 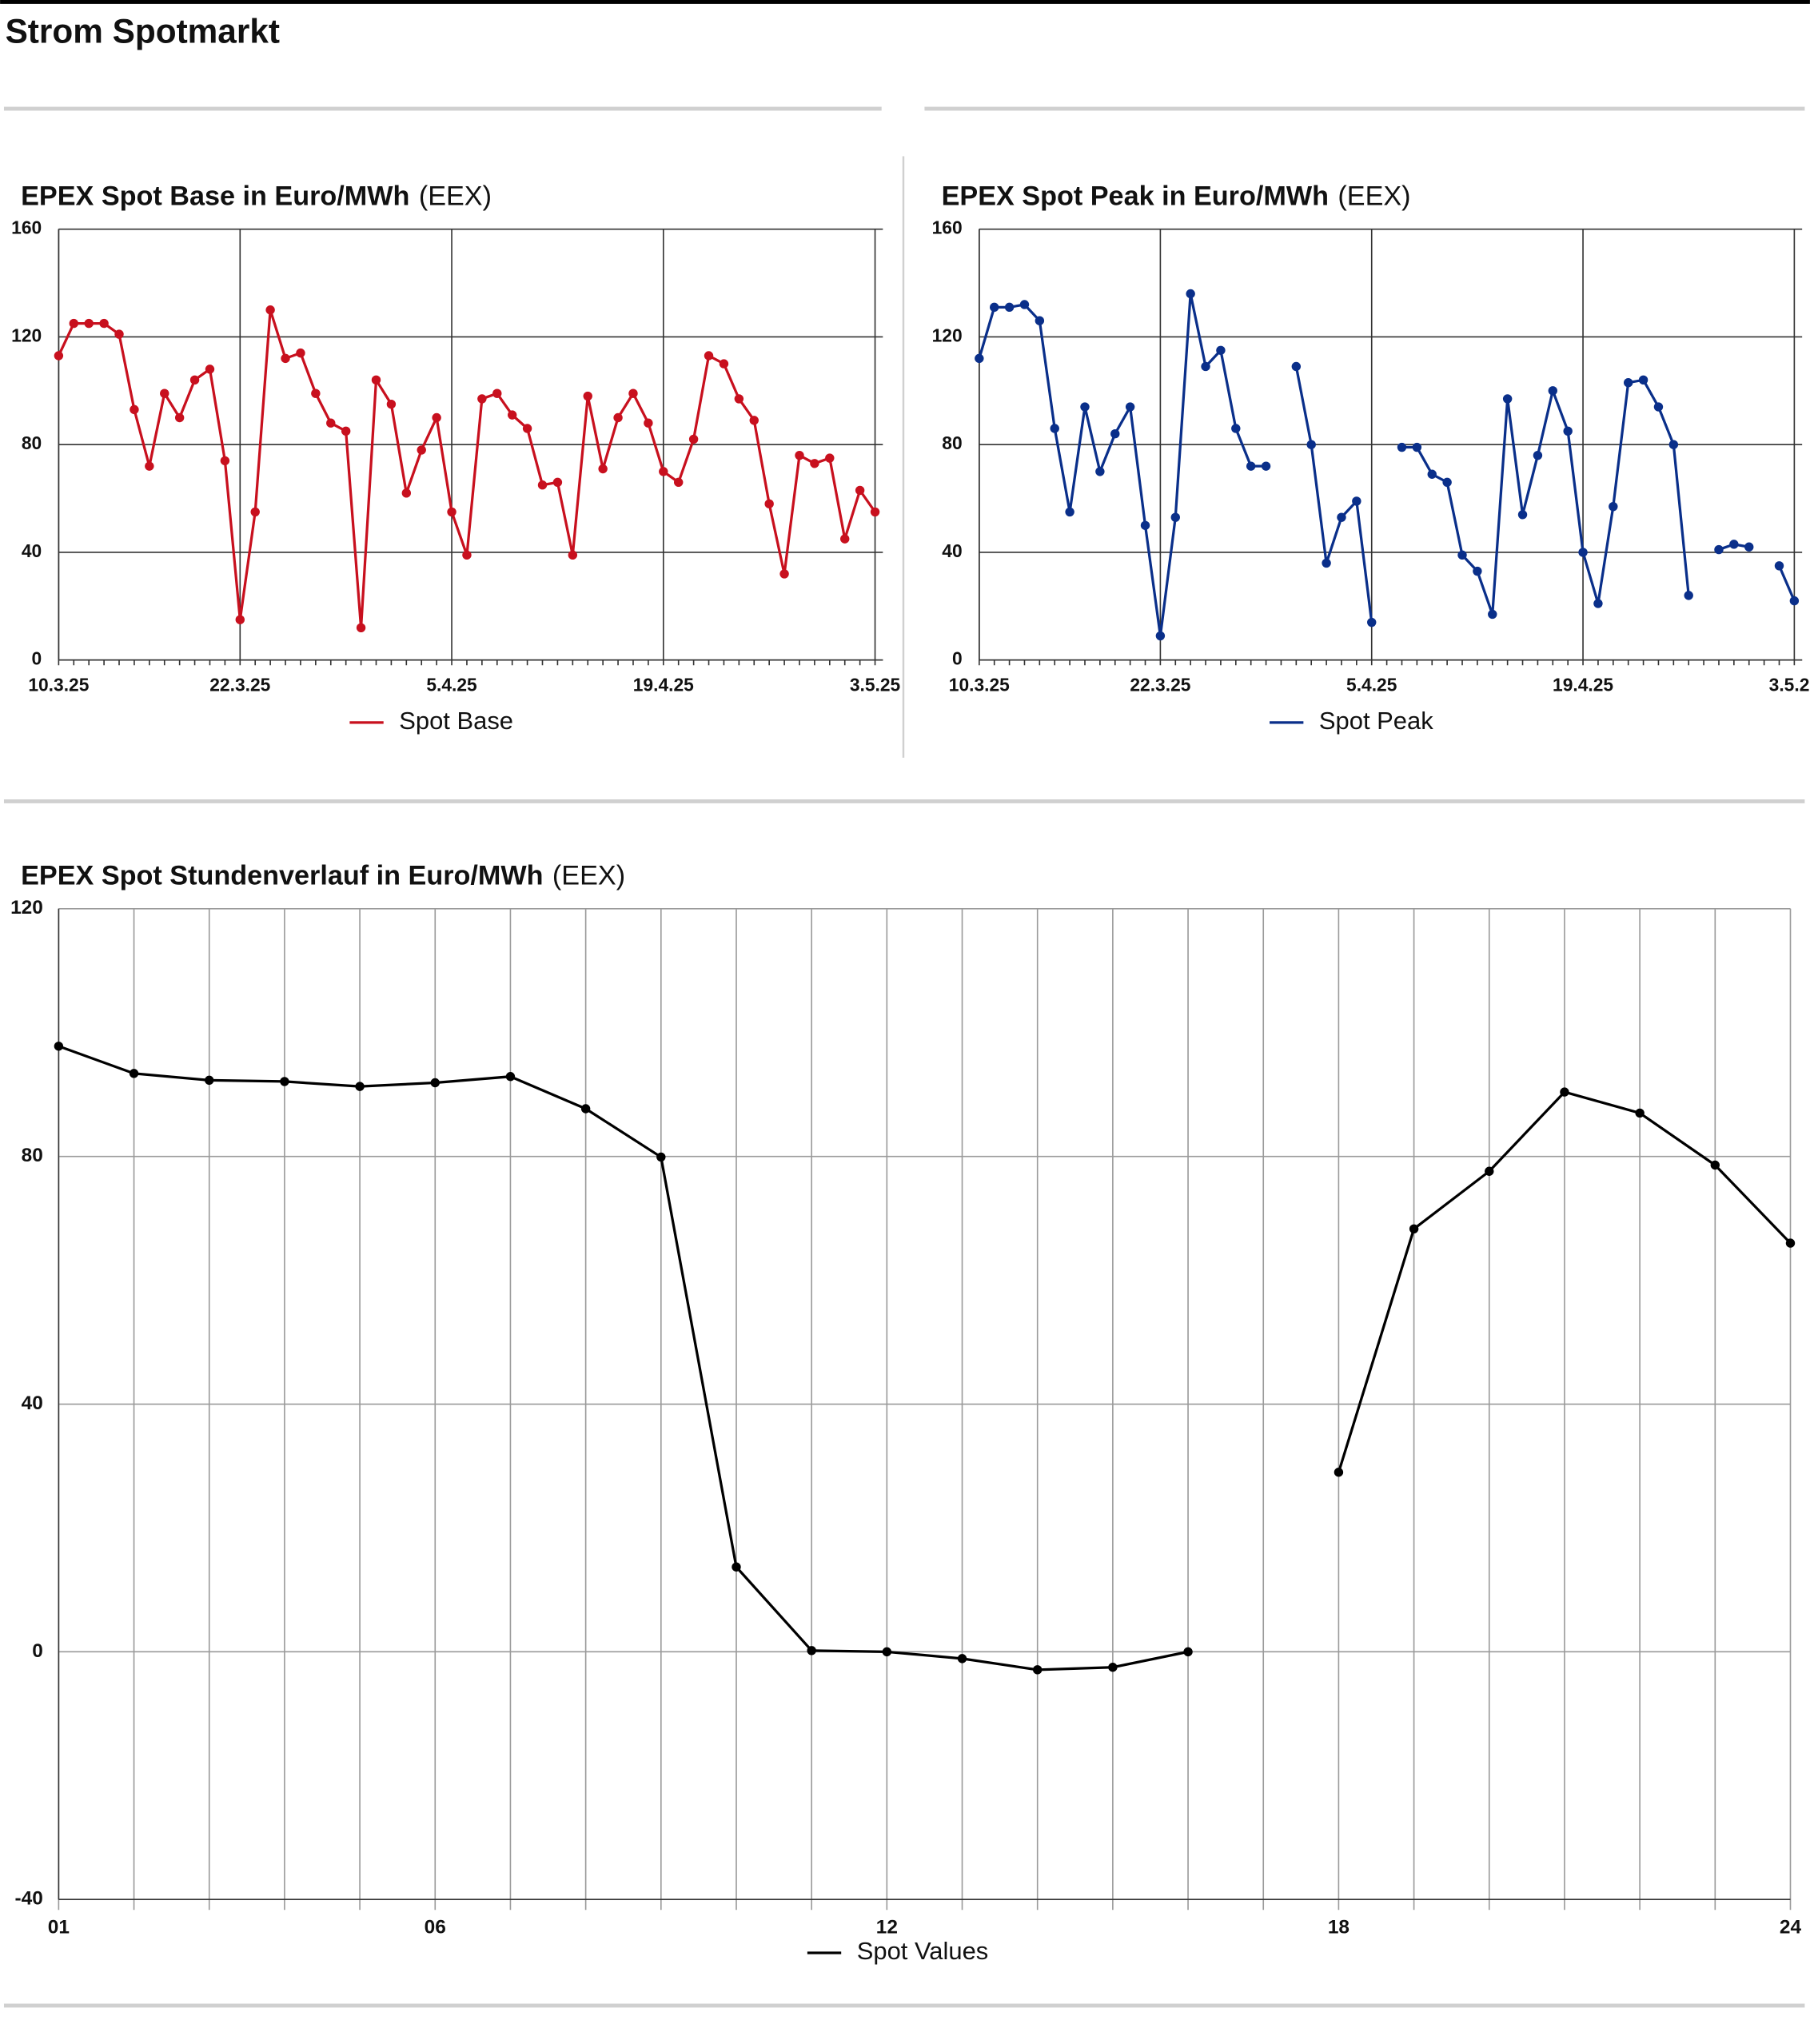 I want to click on top-bar, so click(x=905, y=2).